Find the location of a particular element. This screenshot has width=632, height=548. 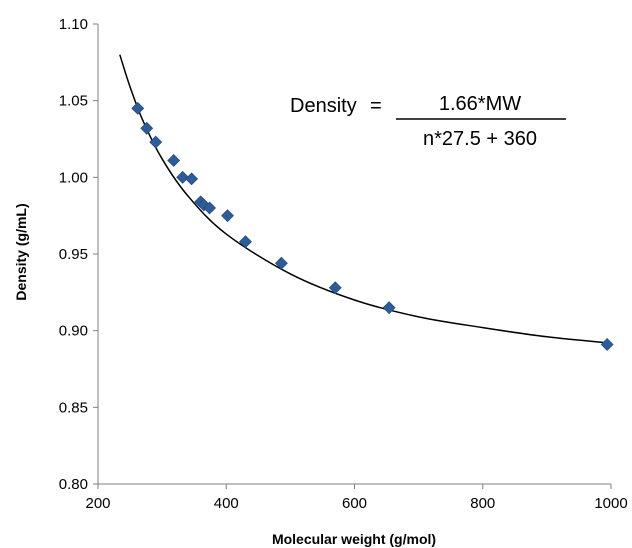

equation-equals: = is located at coordinates (376, 106).